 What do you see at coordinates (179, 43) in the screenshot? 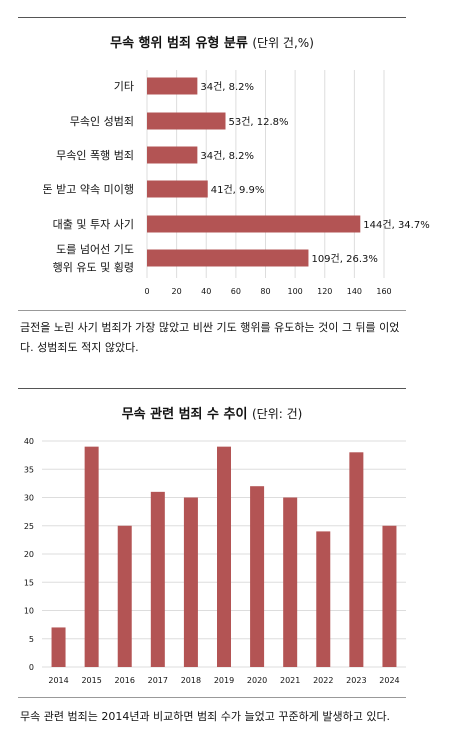
I see `chart1-title-text: 무속 행위 범죄 유형 분류` at bounding box center [179, 43].